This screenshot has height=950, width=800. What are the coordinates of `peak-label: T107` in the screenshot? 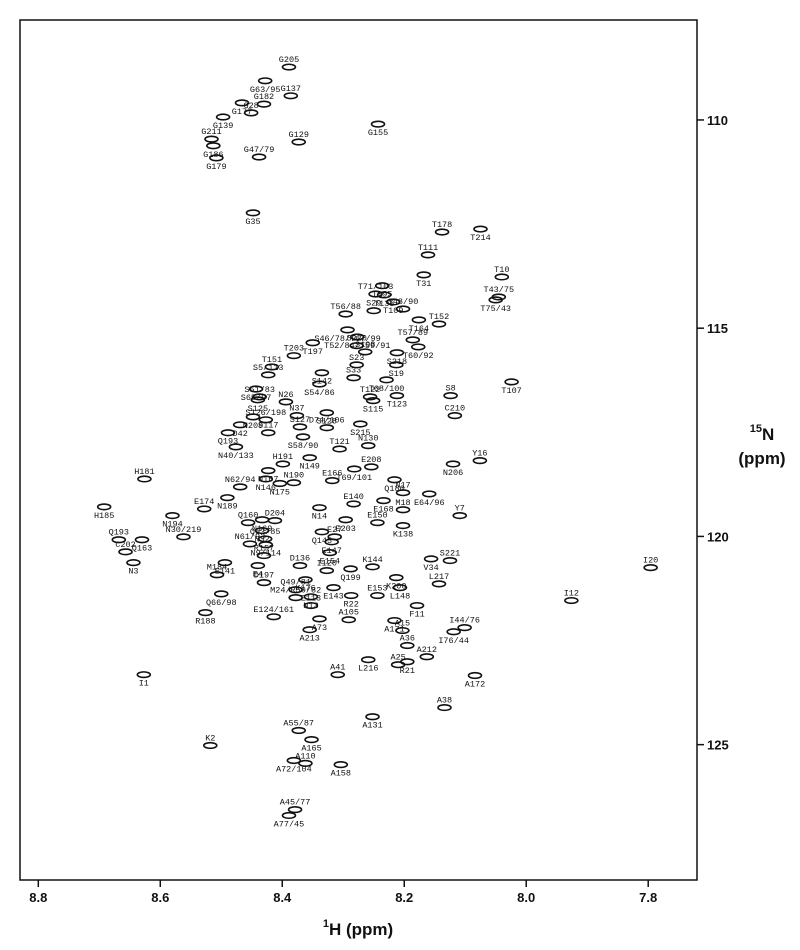 It's located at (511, 391).